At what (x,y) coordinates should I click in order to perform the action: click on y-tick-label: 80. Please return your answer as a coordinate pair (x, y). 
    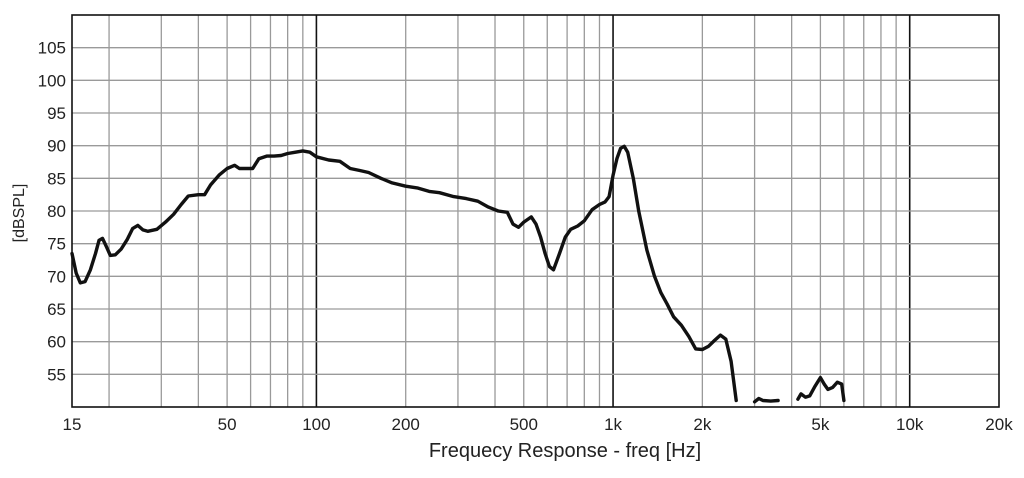
    Looking at the image, I should click on (56, 211).